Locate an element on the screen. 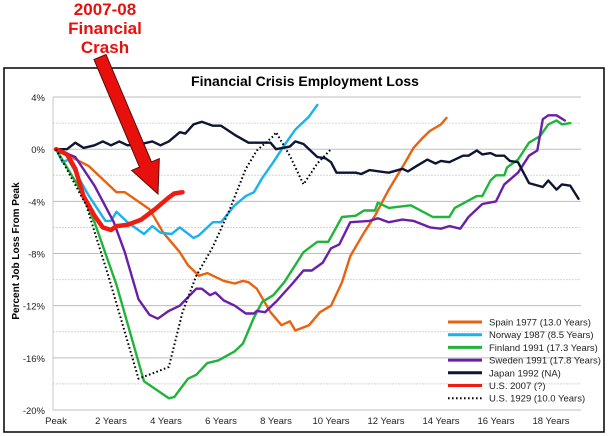  annotation-line: Financial is located at coordinates (105, 28).